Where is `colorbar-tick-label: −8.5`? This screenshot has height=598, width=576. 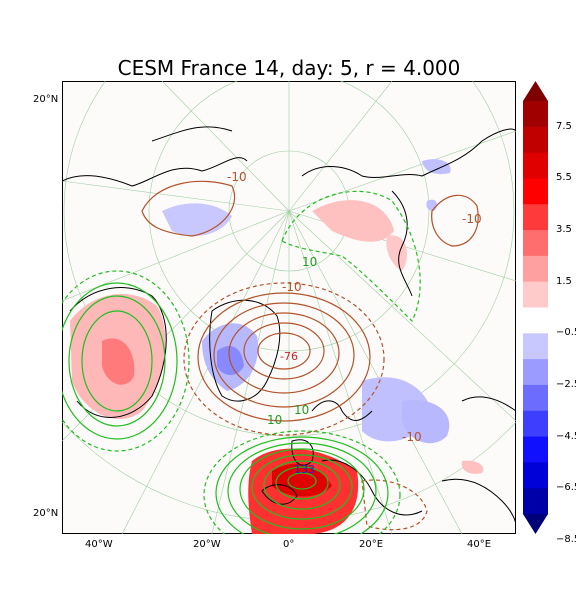
colorbar-tick-label: −8.5 is located at coordinates (566, 539).